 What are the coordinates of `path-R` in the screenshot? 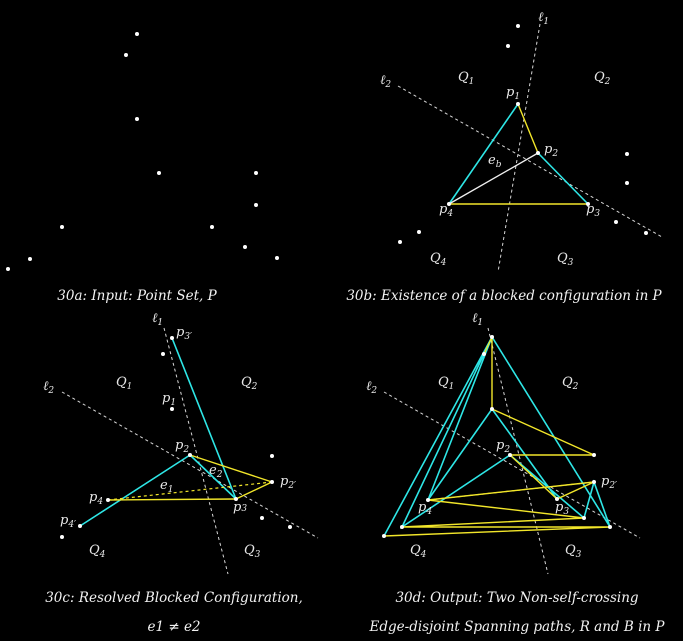 It's located at (497, 436).